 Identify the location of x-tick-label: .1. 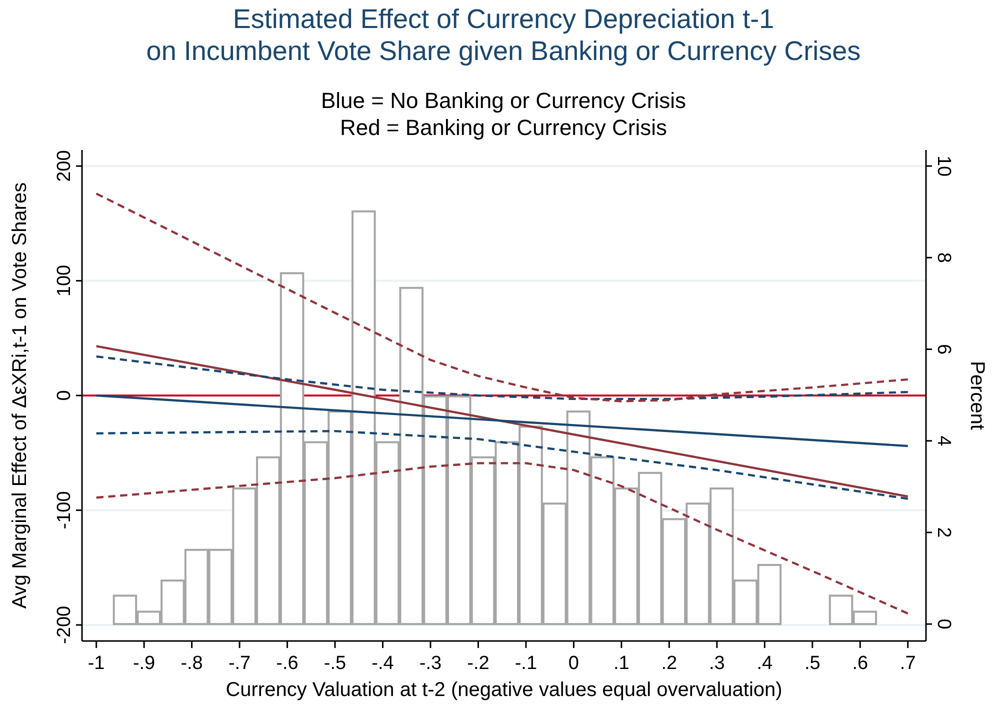
(622, 663).